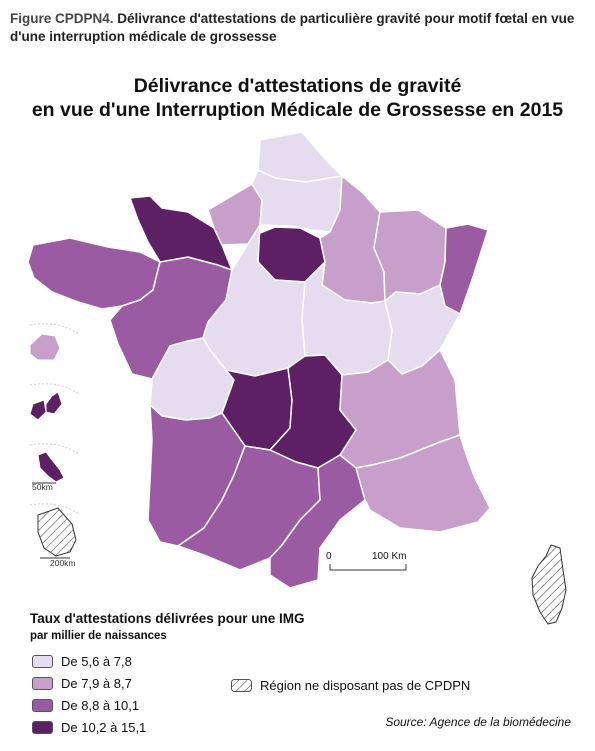  Describe the element at coordinates (94, 273) in the screenshot. I see `region-bretagne` at that location.